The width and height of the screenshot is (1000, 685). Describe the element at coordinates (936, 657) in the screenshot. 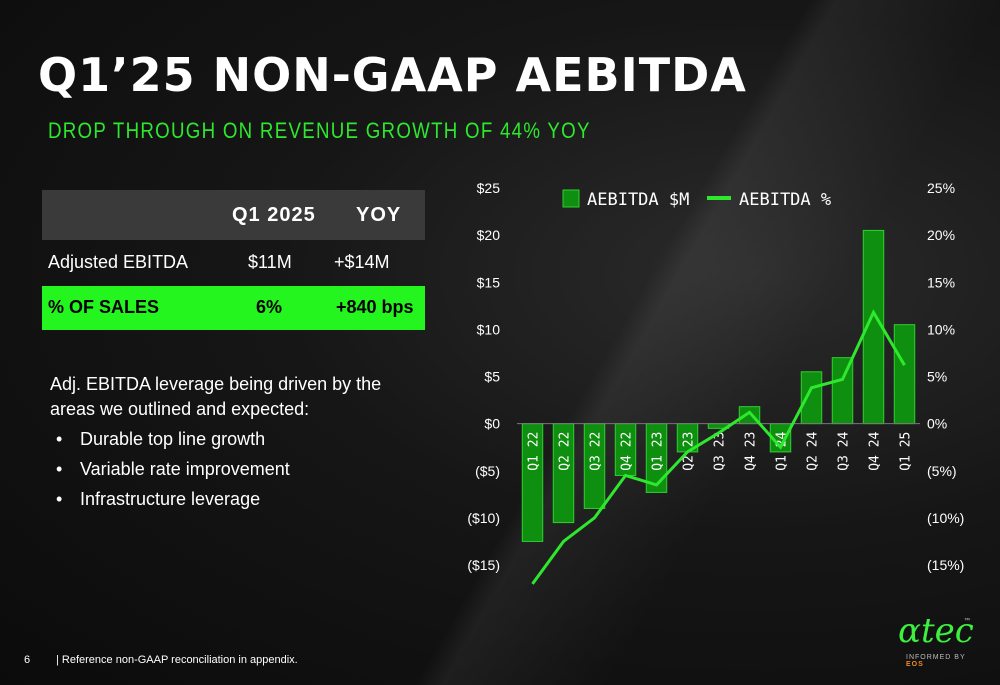

I see `logo-tagline-text: INFORMED BY` at that location.